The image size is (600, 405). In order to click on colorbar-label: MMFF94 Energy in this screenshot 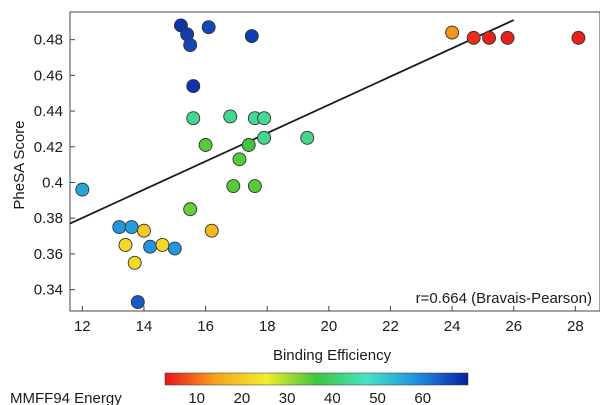, I will do `click(66, 397)`.